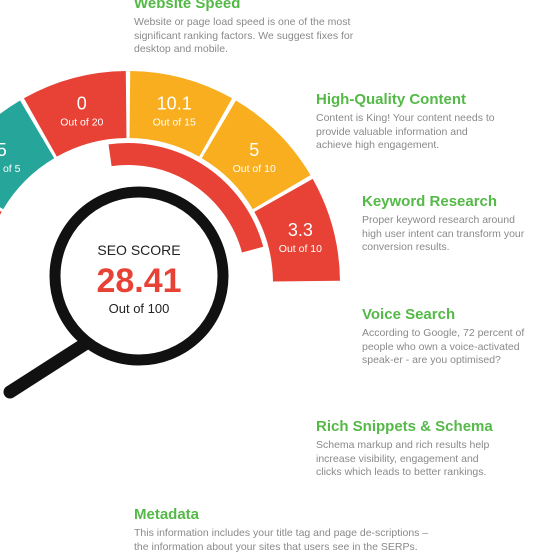 Image resolution: width=554 pixels, height=560 pixels. Describe the element at coordinates (254, 169) in the screenshot. I see `segment-5-out-of: Out of 10` at that location.